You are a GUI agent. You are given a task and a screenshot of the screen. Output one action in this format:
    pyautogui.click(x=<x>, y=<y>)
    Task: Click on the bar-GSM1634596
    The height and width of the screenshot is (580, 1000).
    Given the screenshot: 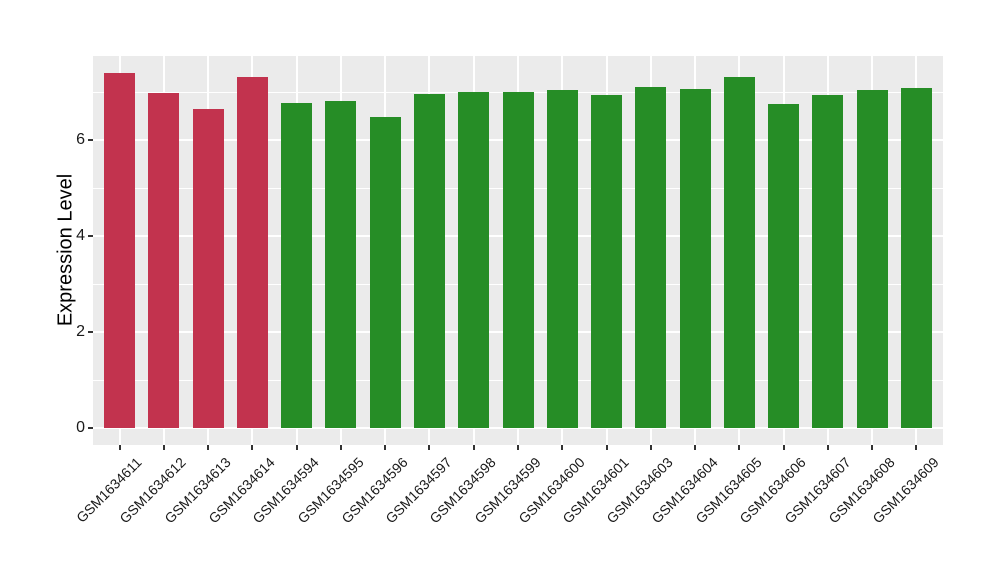 What is the action you would take?
    pyautogui.click(x=385, y=272)
    